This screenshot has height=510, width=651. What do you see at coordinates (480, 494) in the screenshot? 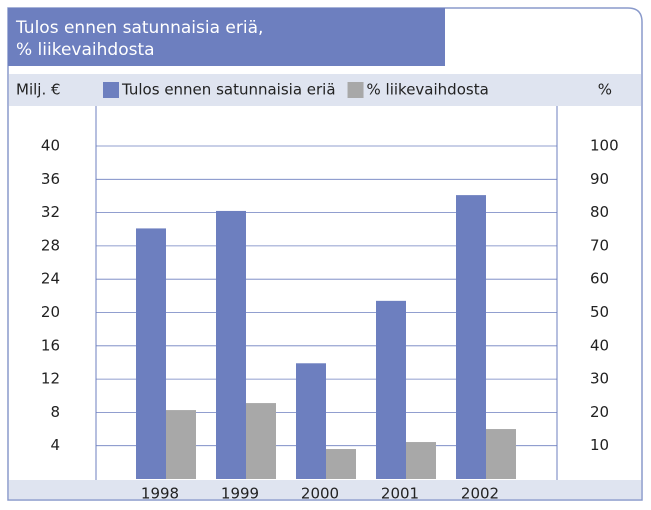
I see `x-tick-label: 2002` at bounding box center [480, 494].